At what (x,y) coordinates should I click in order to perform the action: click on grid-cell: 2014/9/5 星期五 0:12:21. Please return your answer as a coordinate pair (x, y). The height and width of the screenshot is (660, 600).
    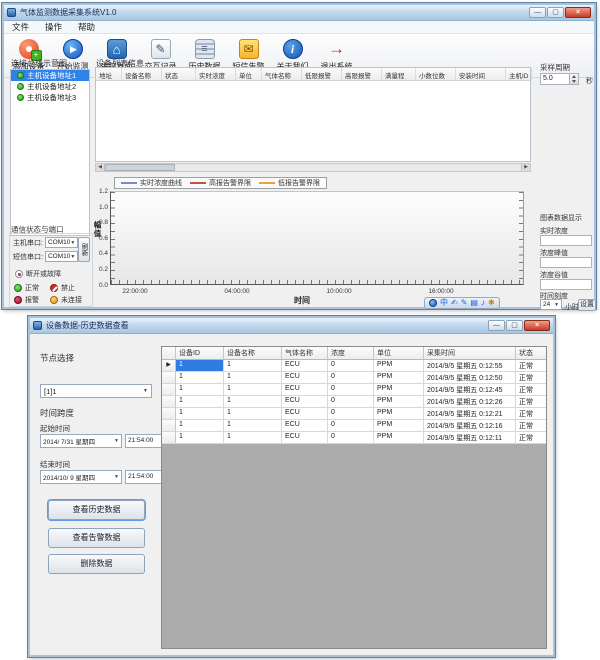
    Looking at the image, I should click on (470, 414).